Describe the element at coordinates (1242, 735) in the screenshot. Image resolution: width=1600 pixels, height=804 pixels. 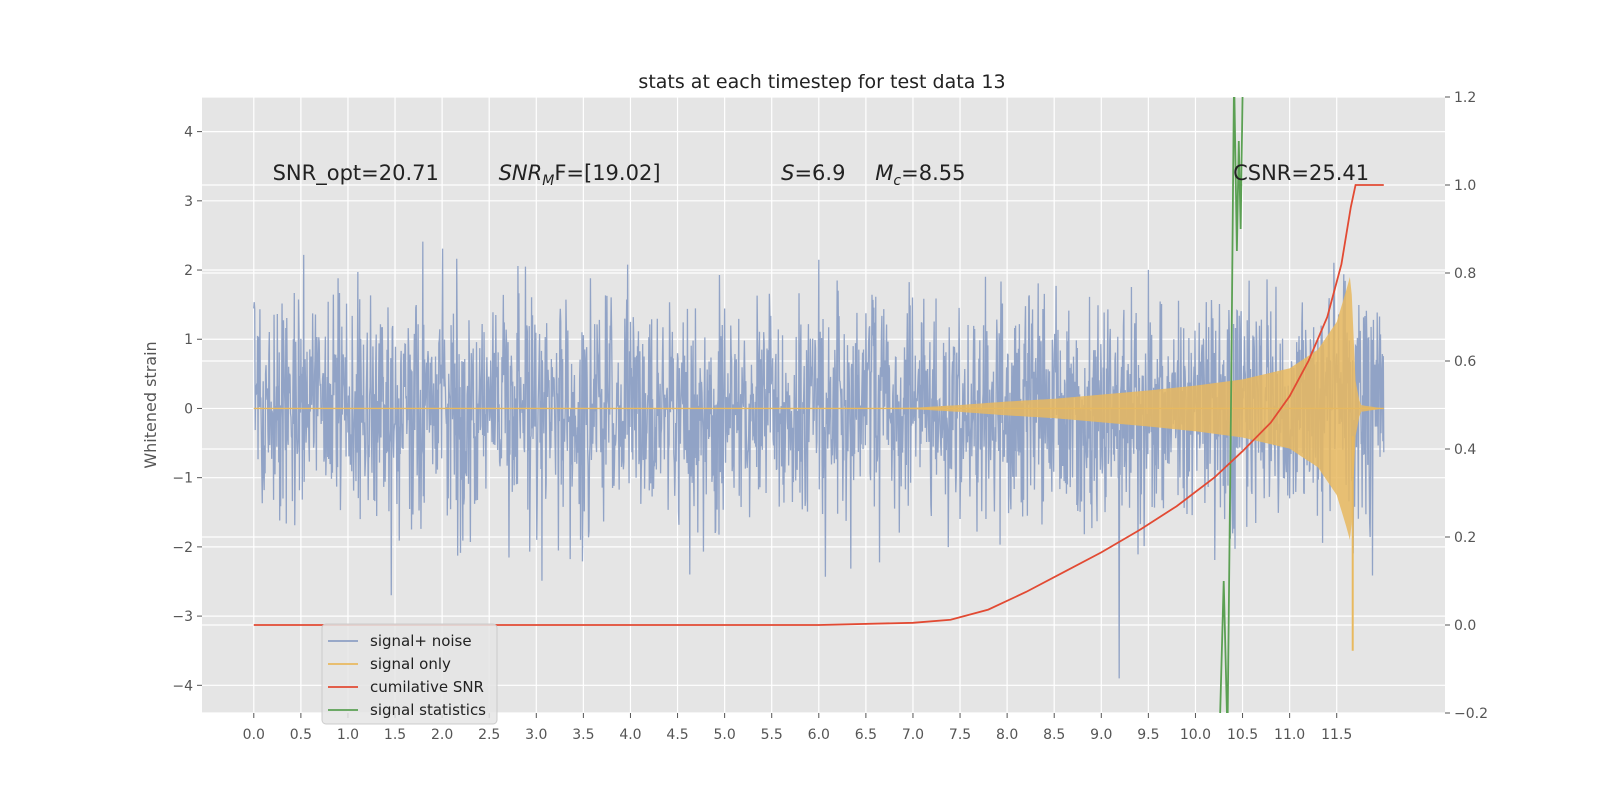
I see `x-tick-label: 10.5` at that location.